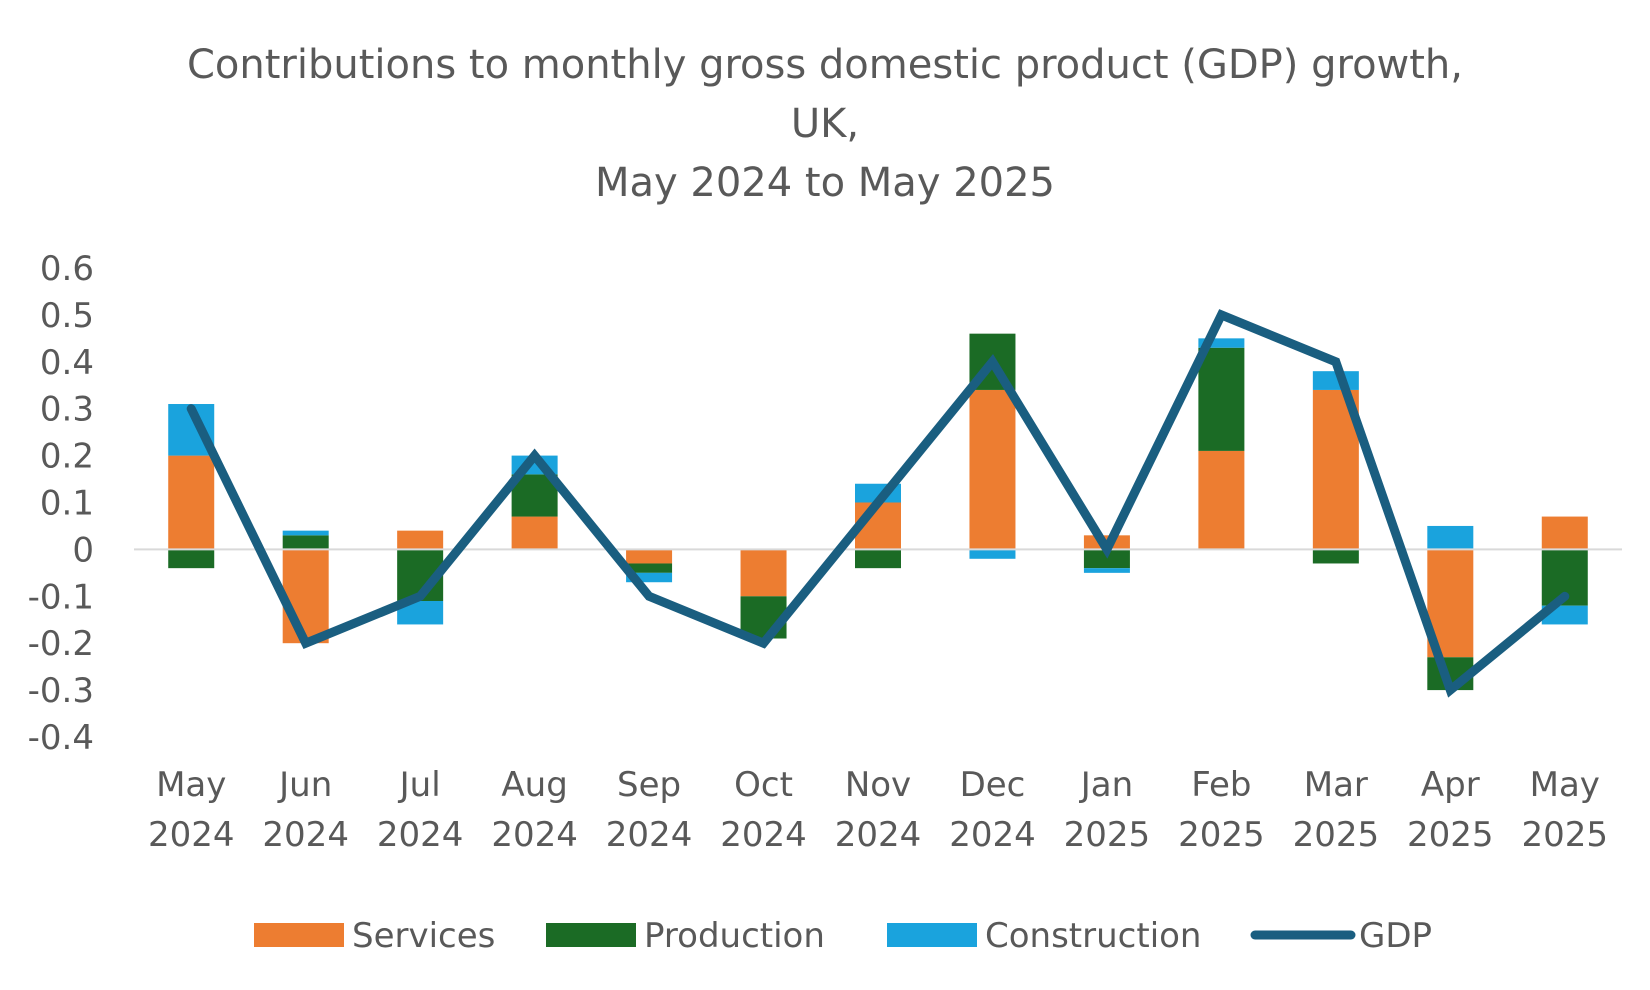 The width and height of the screenshot is (1650, 990). I want to click on y-tick-label: -0.1, so click(61, 597).